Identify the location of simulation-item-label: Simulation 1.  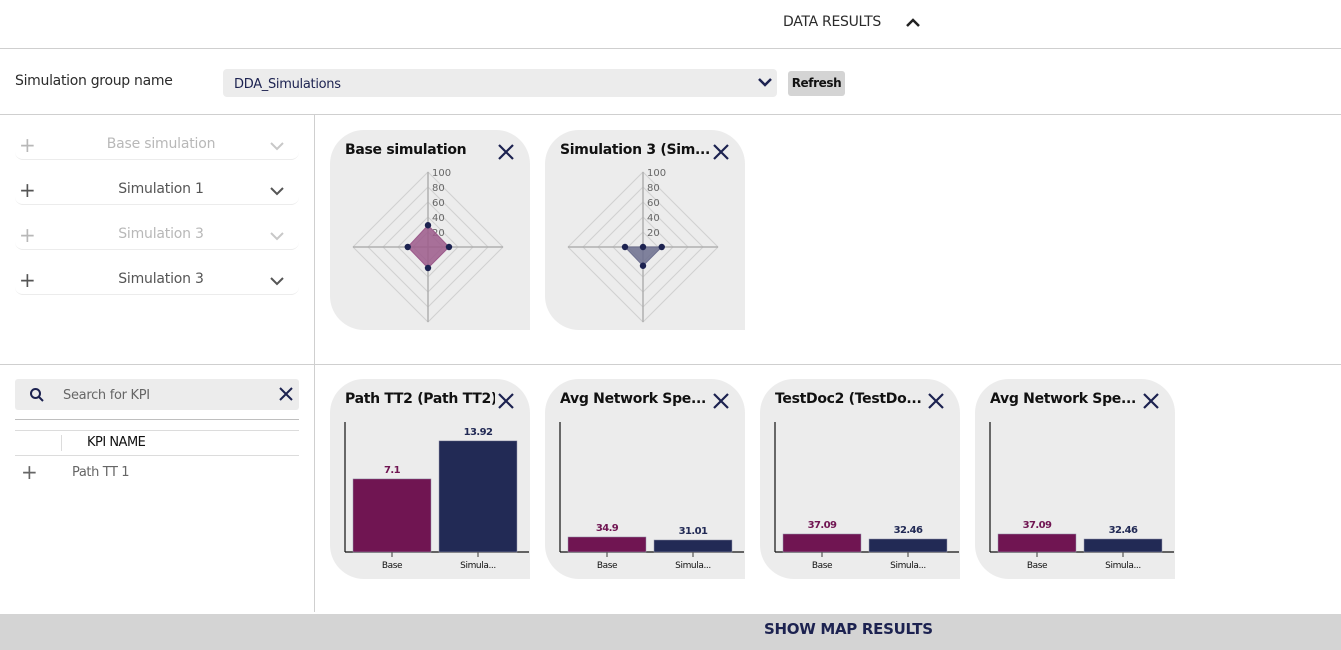
(161, 189).